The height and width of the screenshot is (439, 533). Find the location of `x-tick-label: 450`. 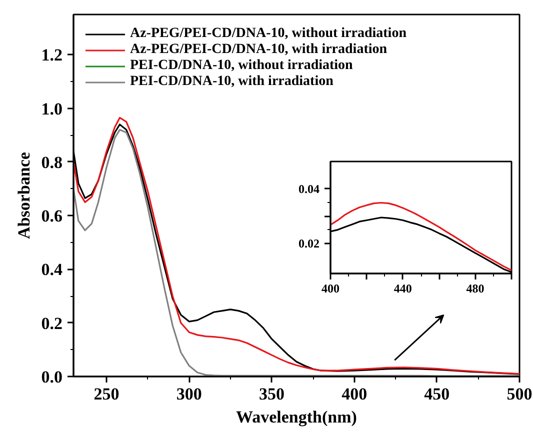

x-tick-label: 450 is located at coordinates (437, 394).